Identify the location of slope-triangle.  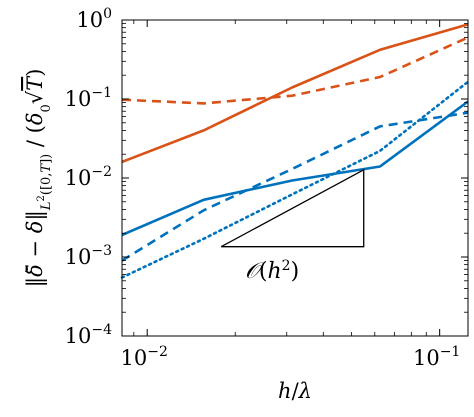
(292, 208).